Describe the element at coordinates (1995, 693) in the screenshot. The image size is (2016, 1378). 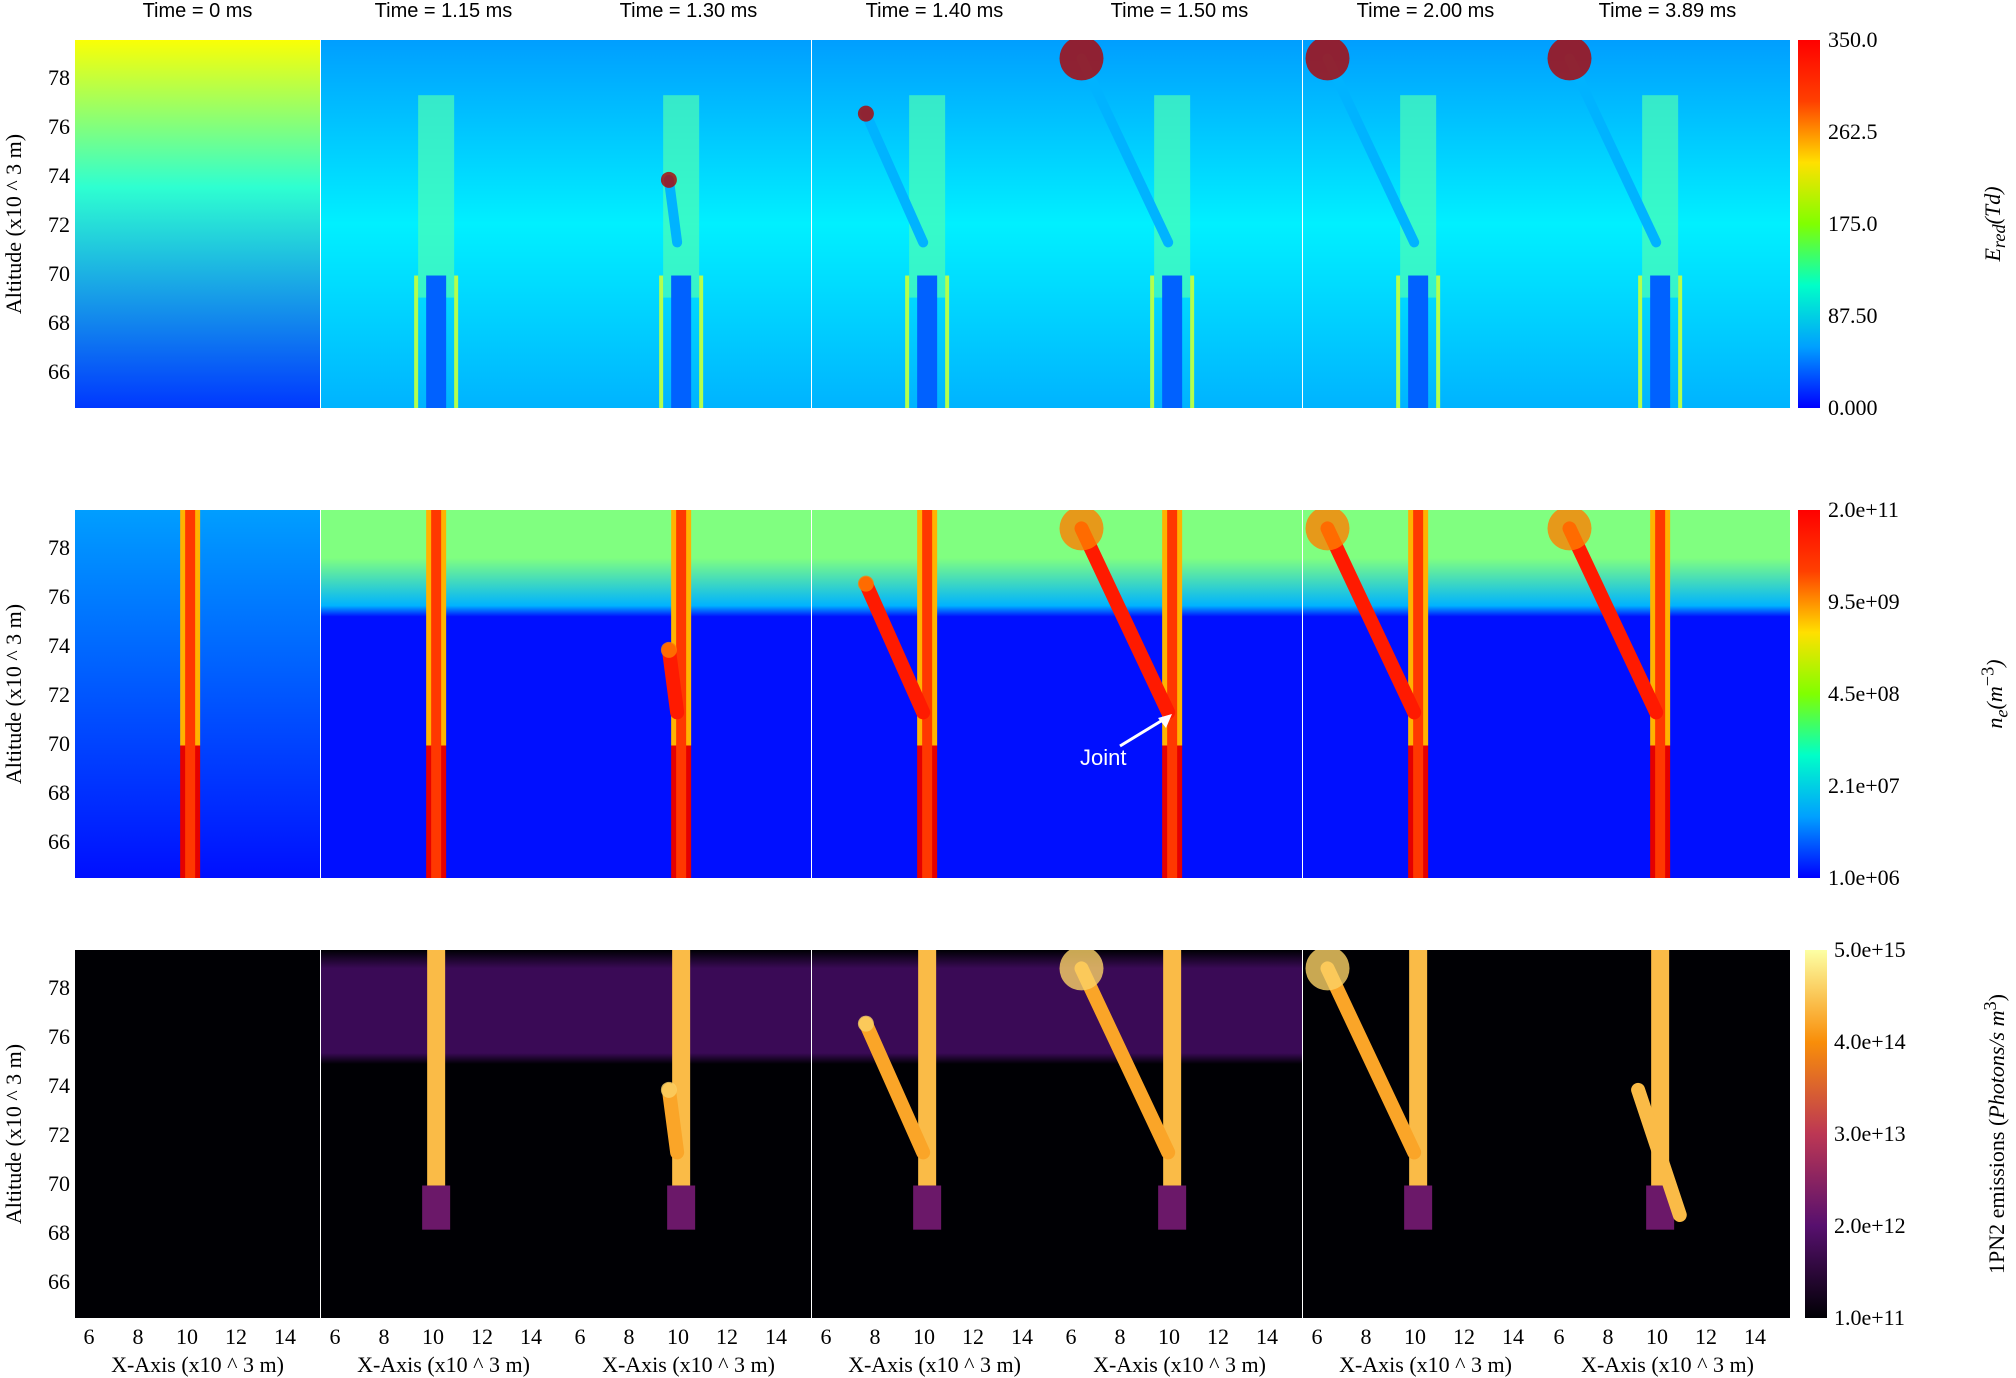
I see `colorbar-label: ne(m−3)` at that location.